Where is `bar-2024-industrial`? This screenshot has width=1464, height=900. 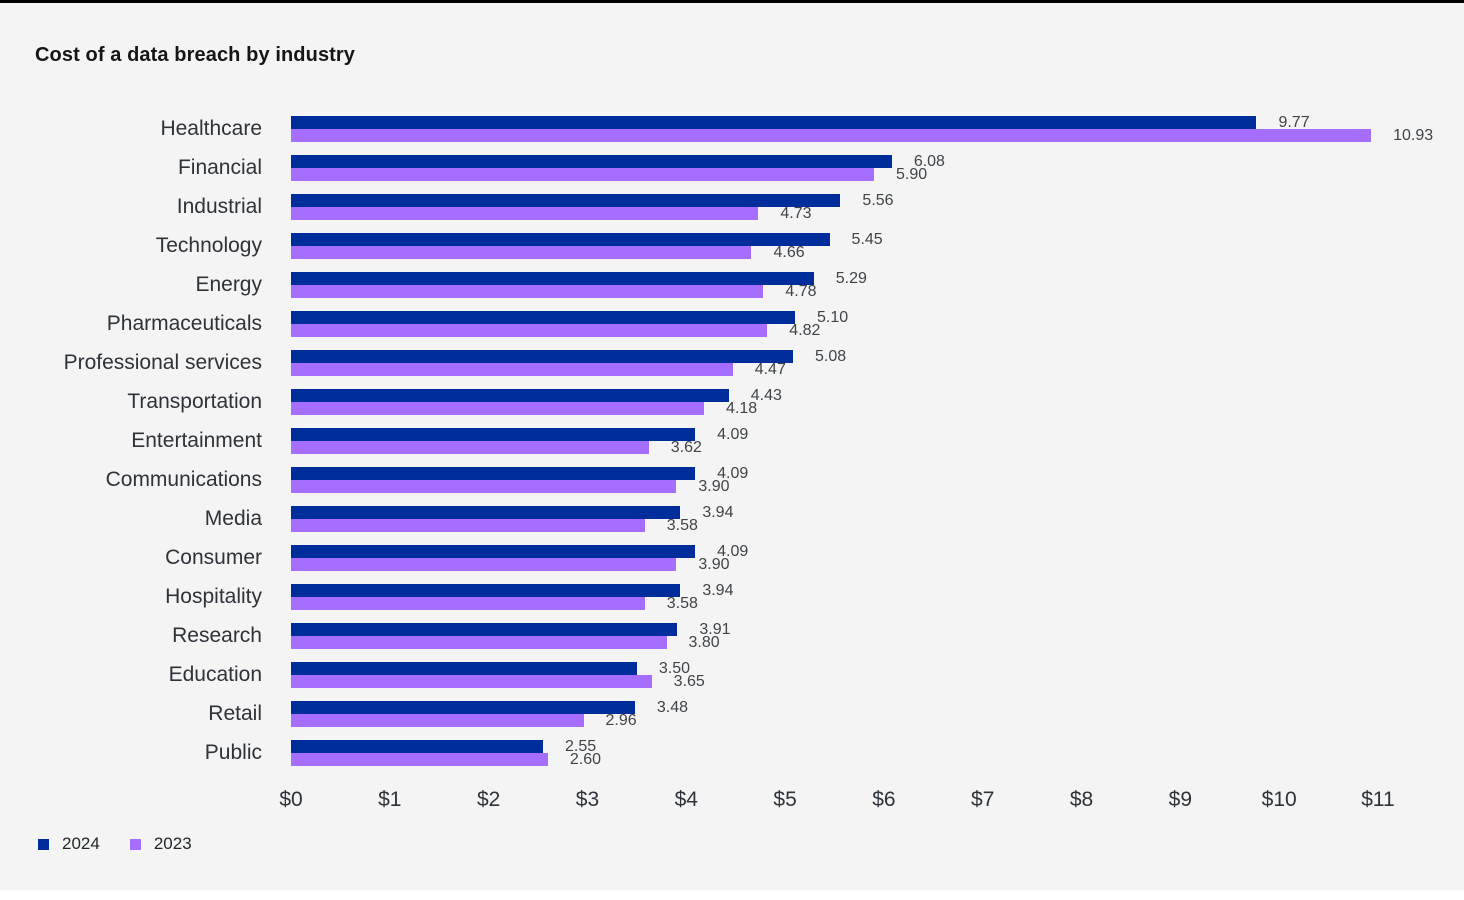 bar-2024-industrial is located at coordinates (566, 200).